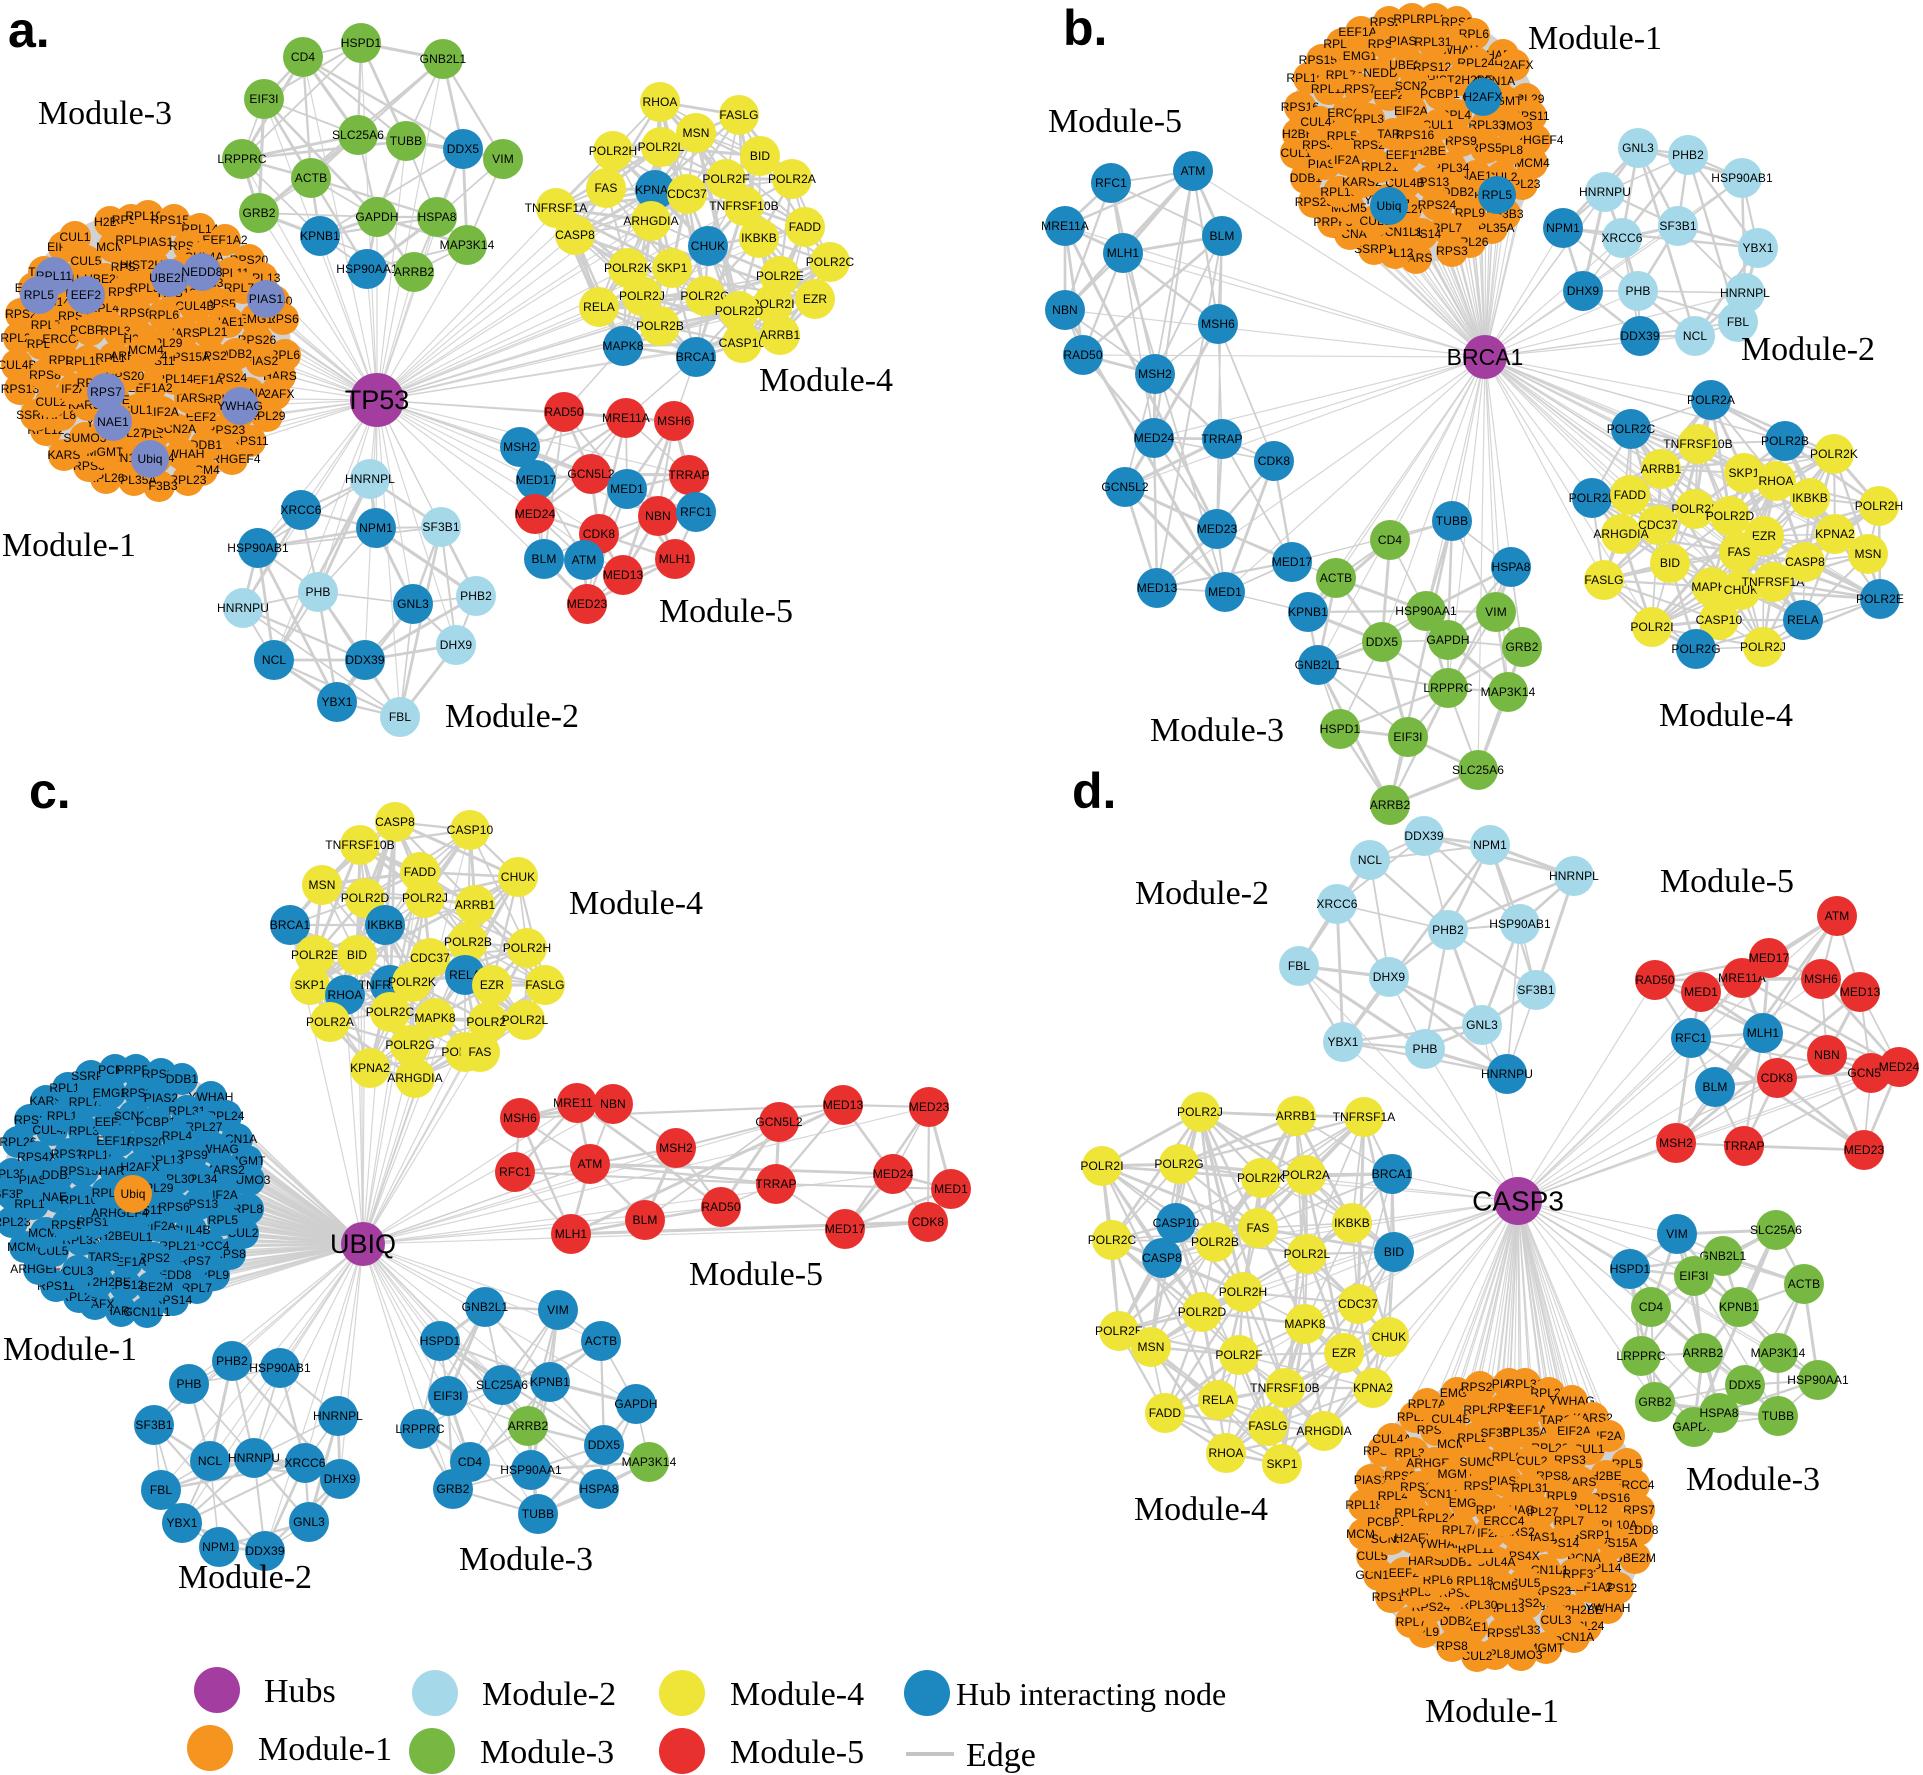 The height and width of the screenshot is (1775, 1923). What do you see at coordinates (780, 335) in the screenshot?
I see `svg-text: ARRB1` at bounding box center [780, 335].